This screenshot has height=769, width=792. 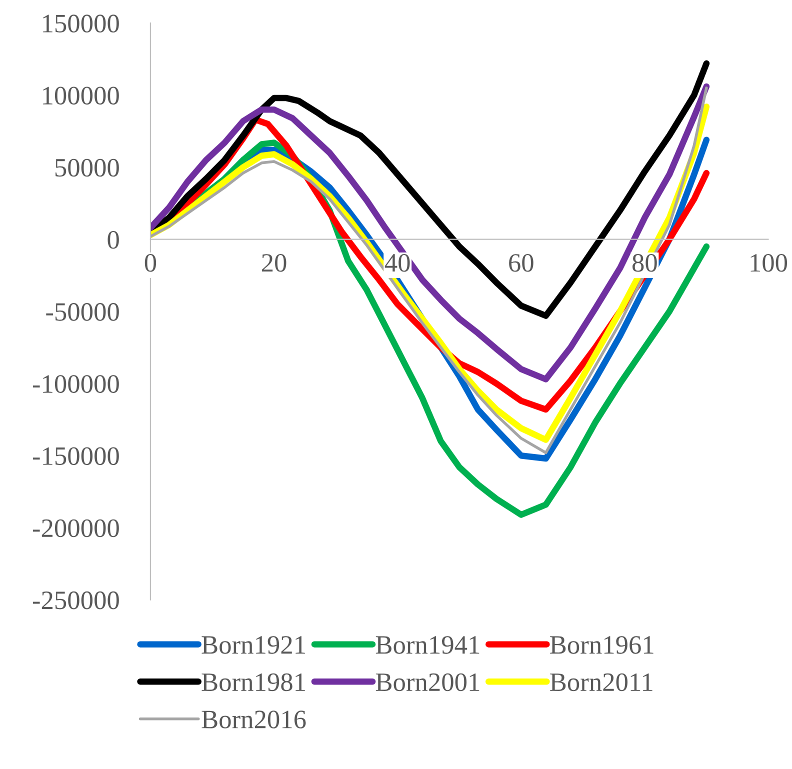 I want to click on legend-label: Born2011, so click(x=601, y=682).